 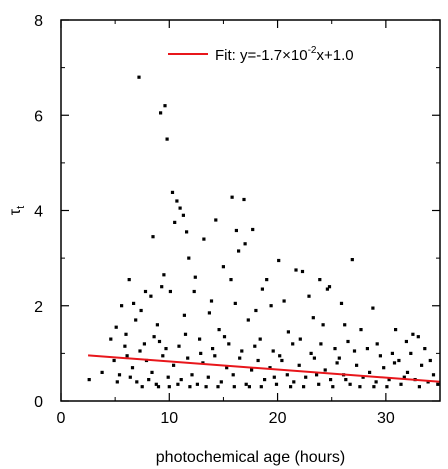 What do you see at coordinates (169, 418) in the screenshot?
I see `x-tick-label: 10` at bounding box center [169, 418].